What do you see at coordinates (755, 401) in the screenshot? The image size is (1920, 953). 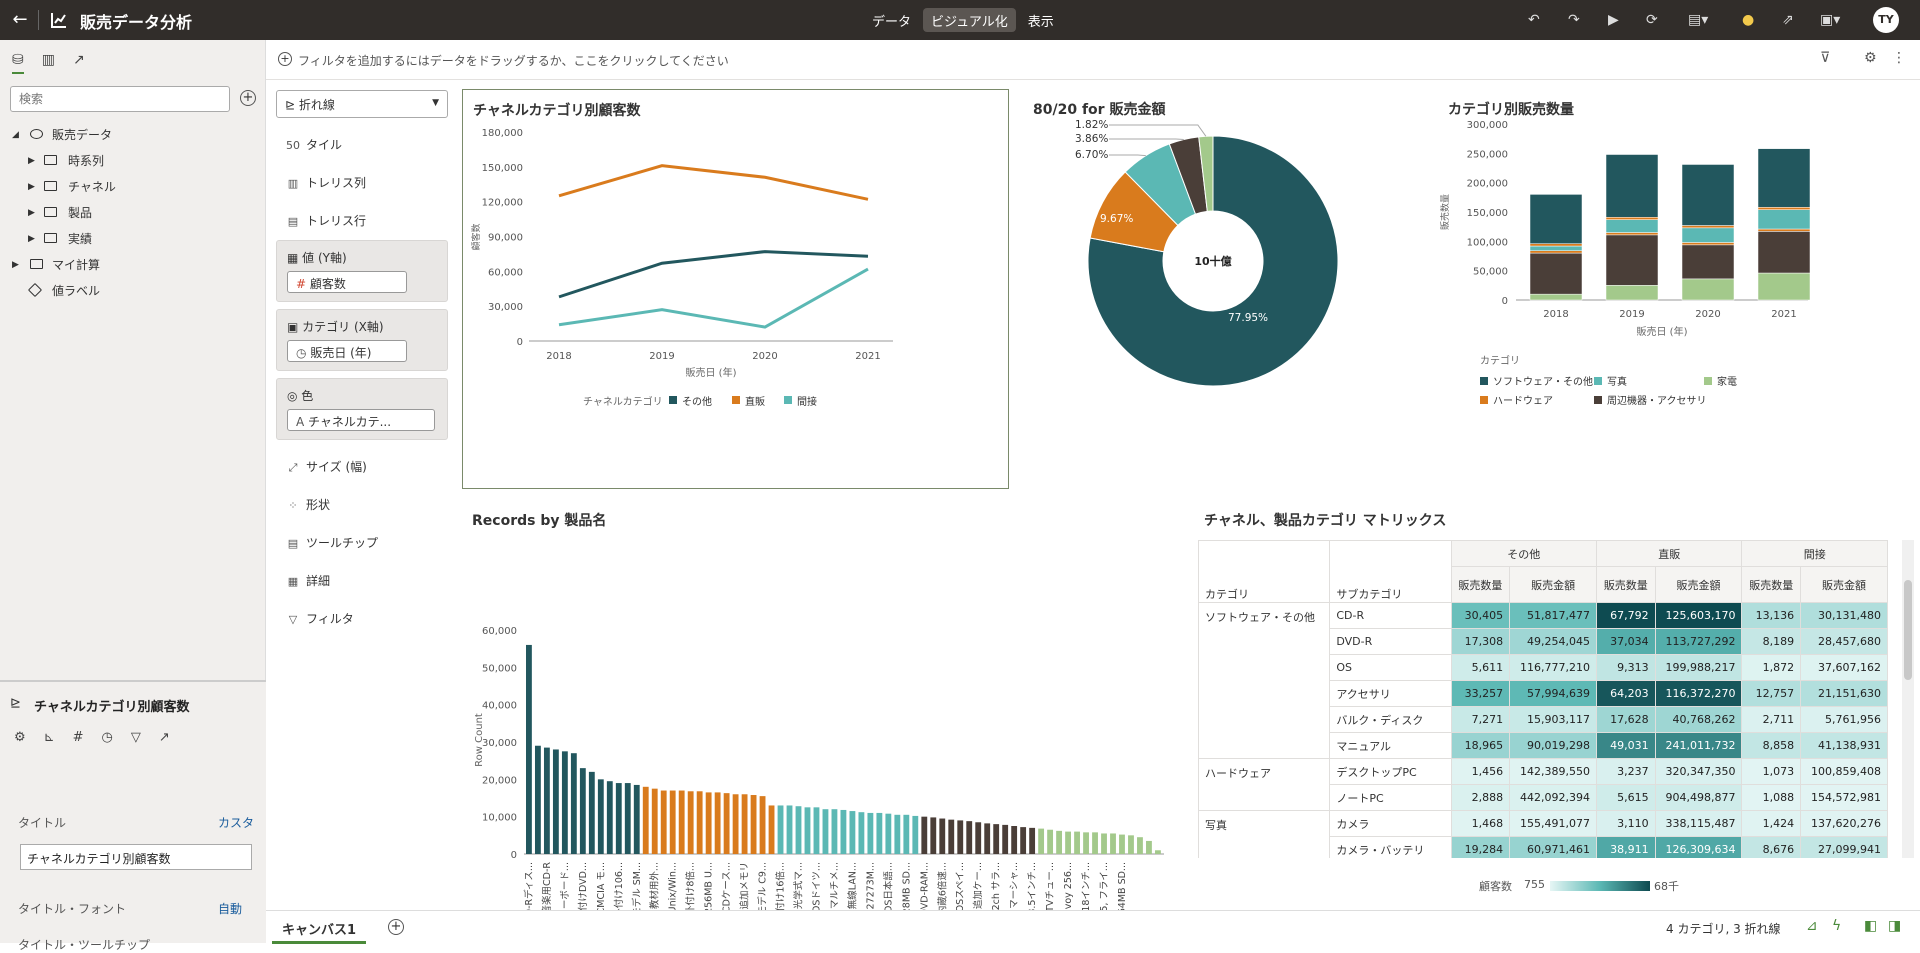 I see `legend-label: 直販` at bounding box center [755, 401].